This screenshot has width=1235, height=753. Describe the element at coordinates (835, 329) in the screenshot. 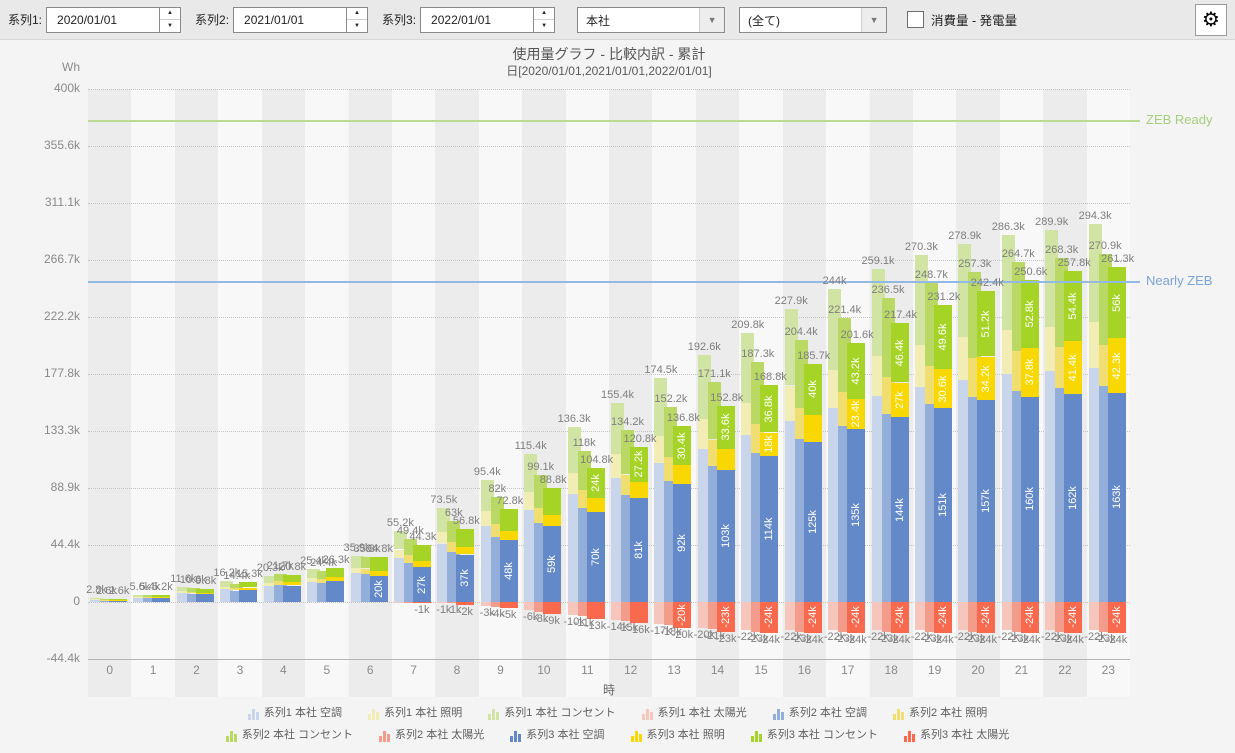

I see `bar-s1-h17-green` at that location.